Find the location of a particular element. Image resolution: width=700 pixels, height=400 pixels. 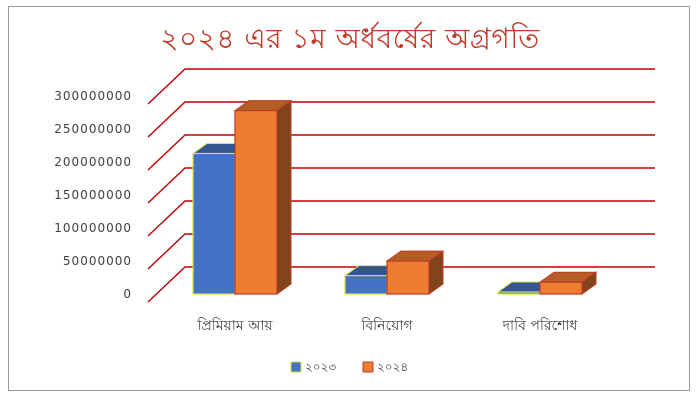

y-tick-label: 250000000 is located at coordinates (93, 129).